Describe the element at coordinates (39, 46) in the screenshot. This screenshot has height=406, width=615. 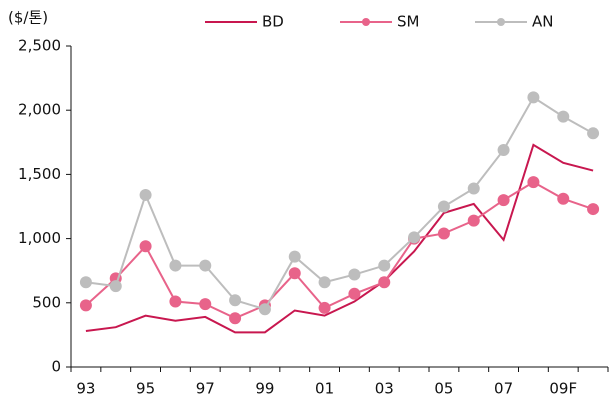
I see `y-tick-label: 2,500` at that location.